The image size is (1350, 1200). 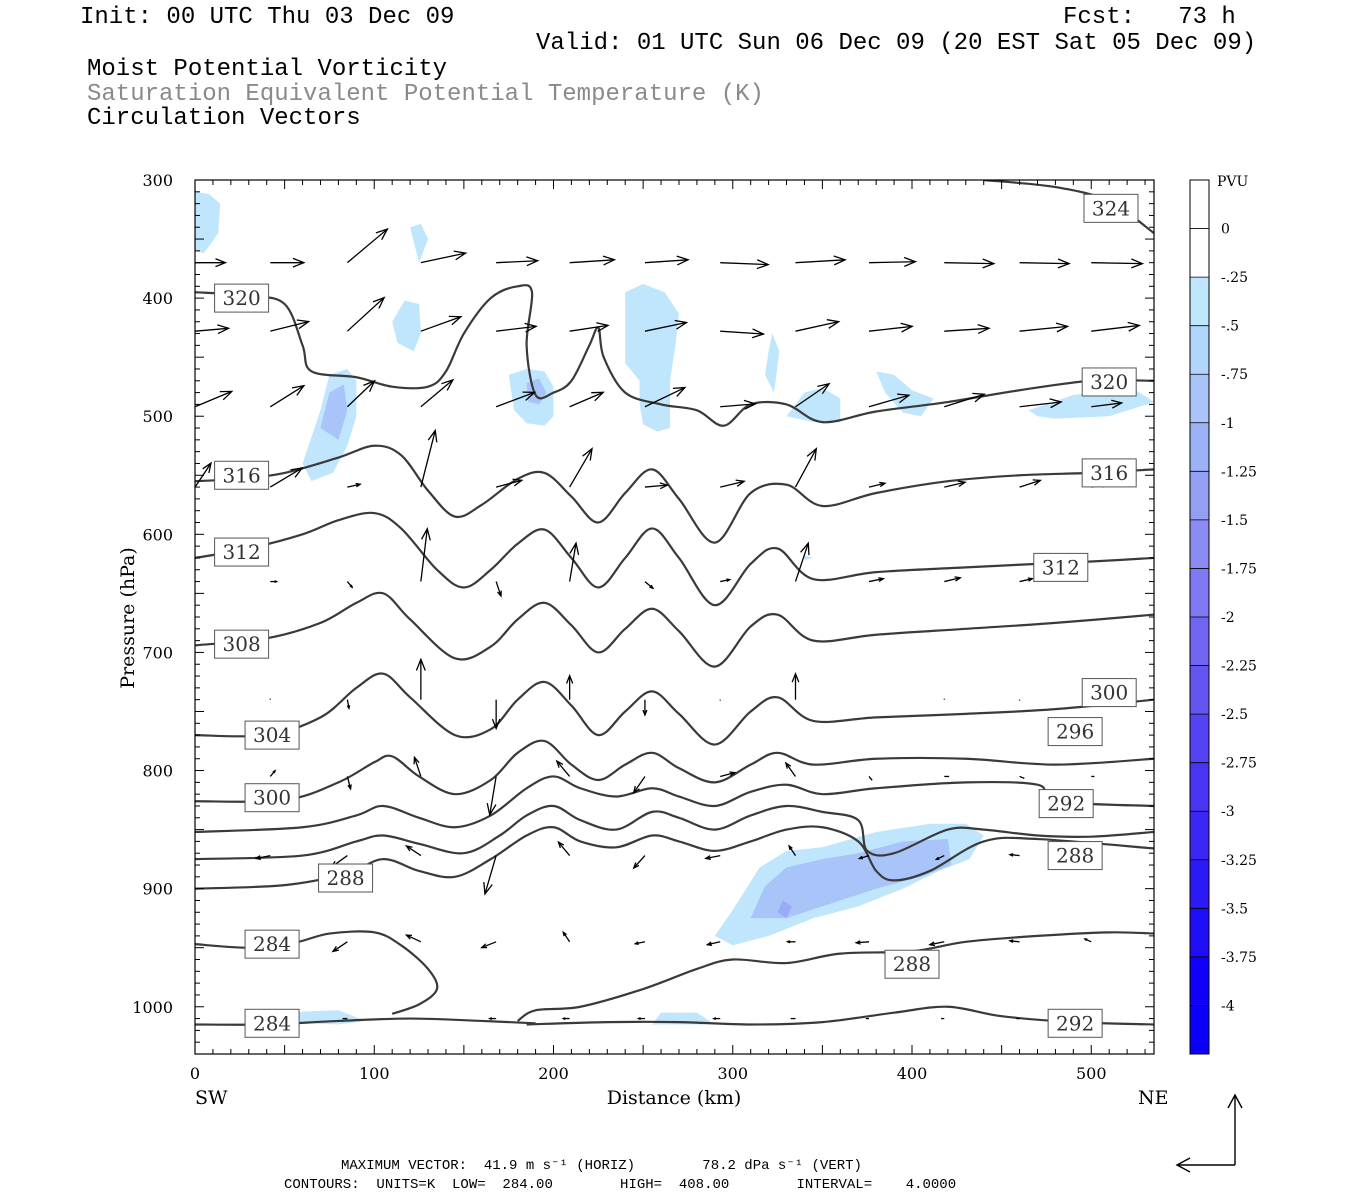 What do you see at coordinates (1239, 764) in the screenshot?
I see `colorbar-tick-label: -2.75` at bounding box center [1239, 764].